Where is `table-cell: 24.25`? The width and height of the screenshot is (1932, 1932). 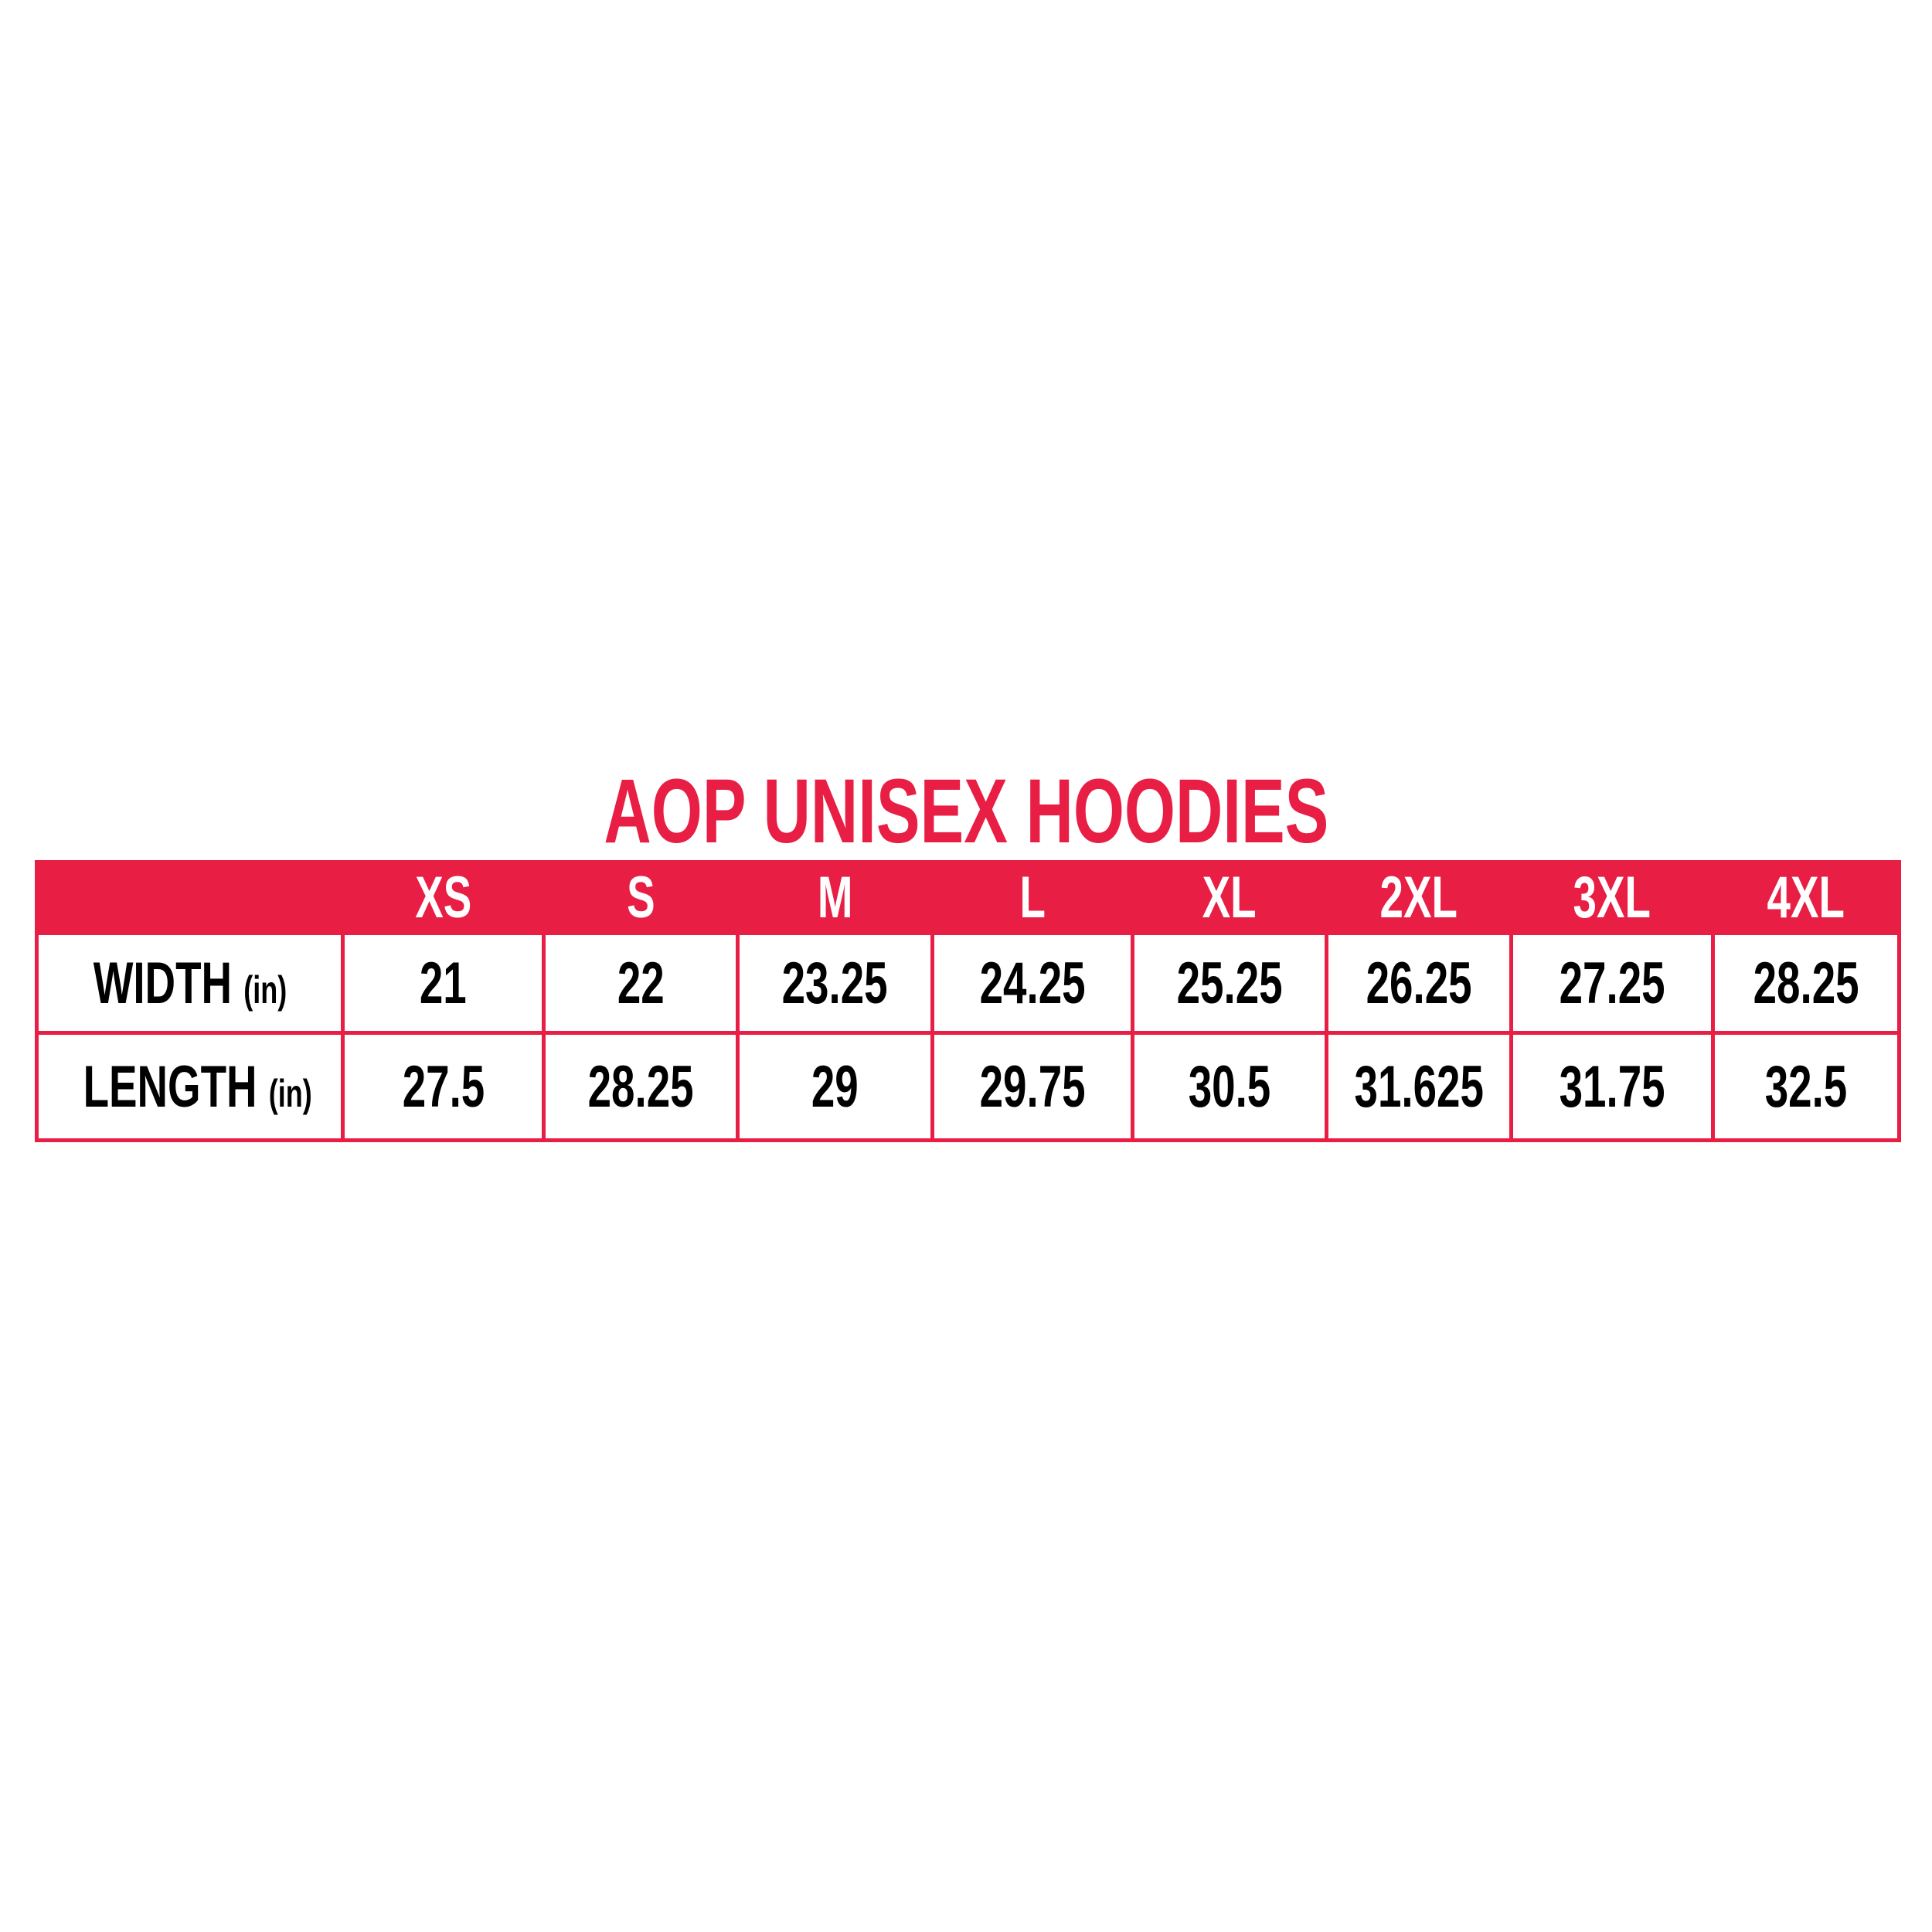 table-cell: 24.25 is located at coordinates (1032, 983).